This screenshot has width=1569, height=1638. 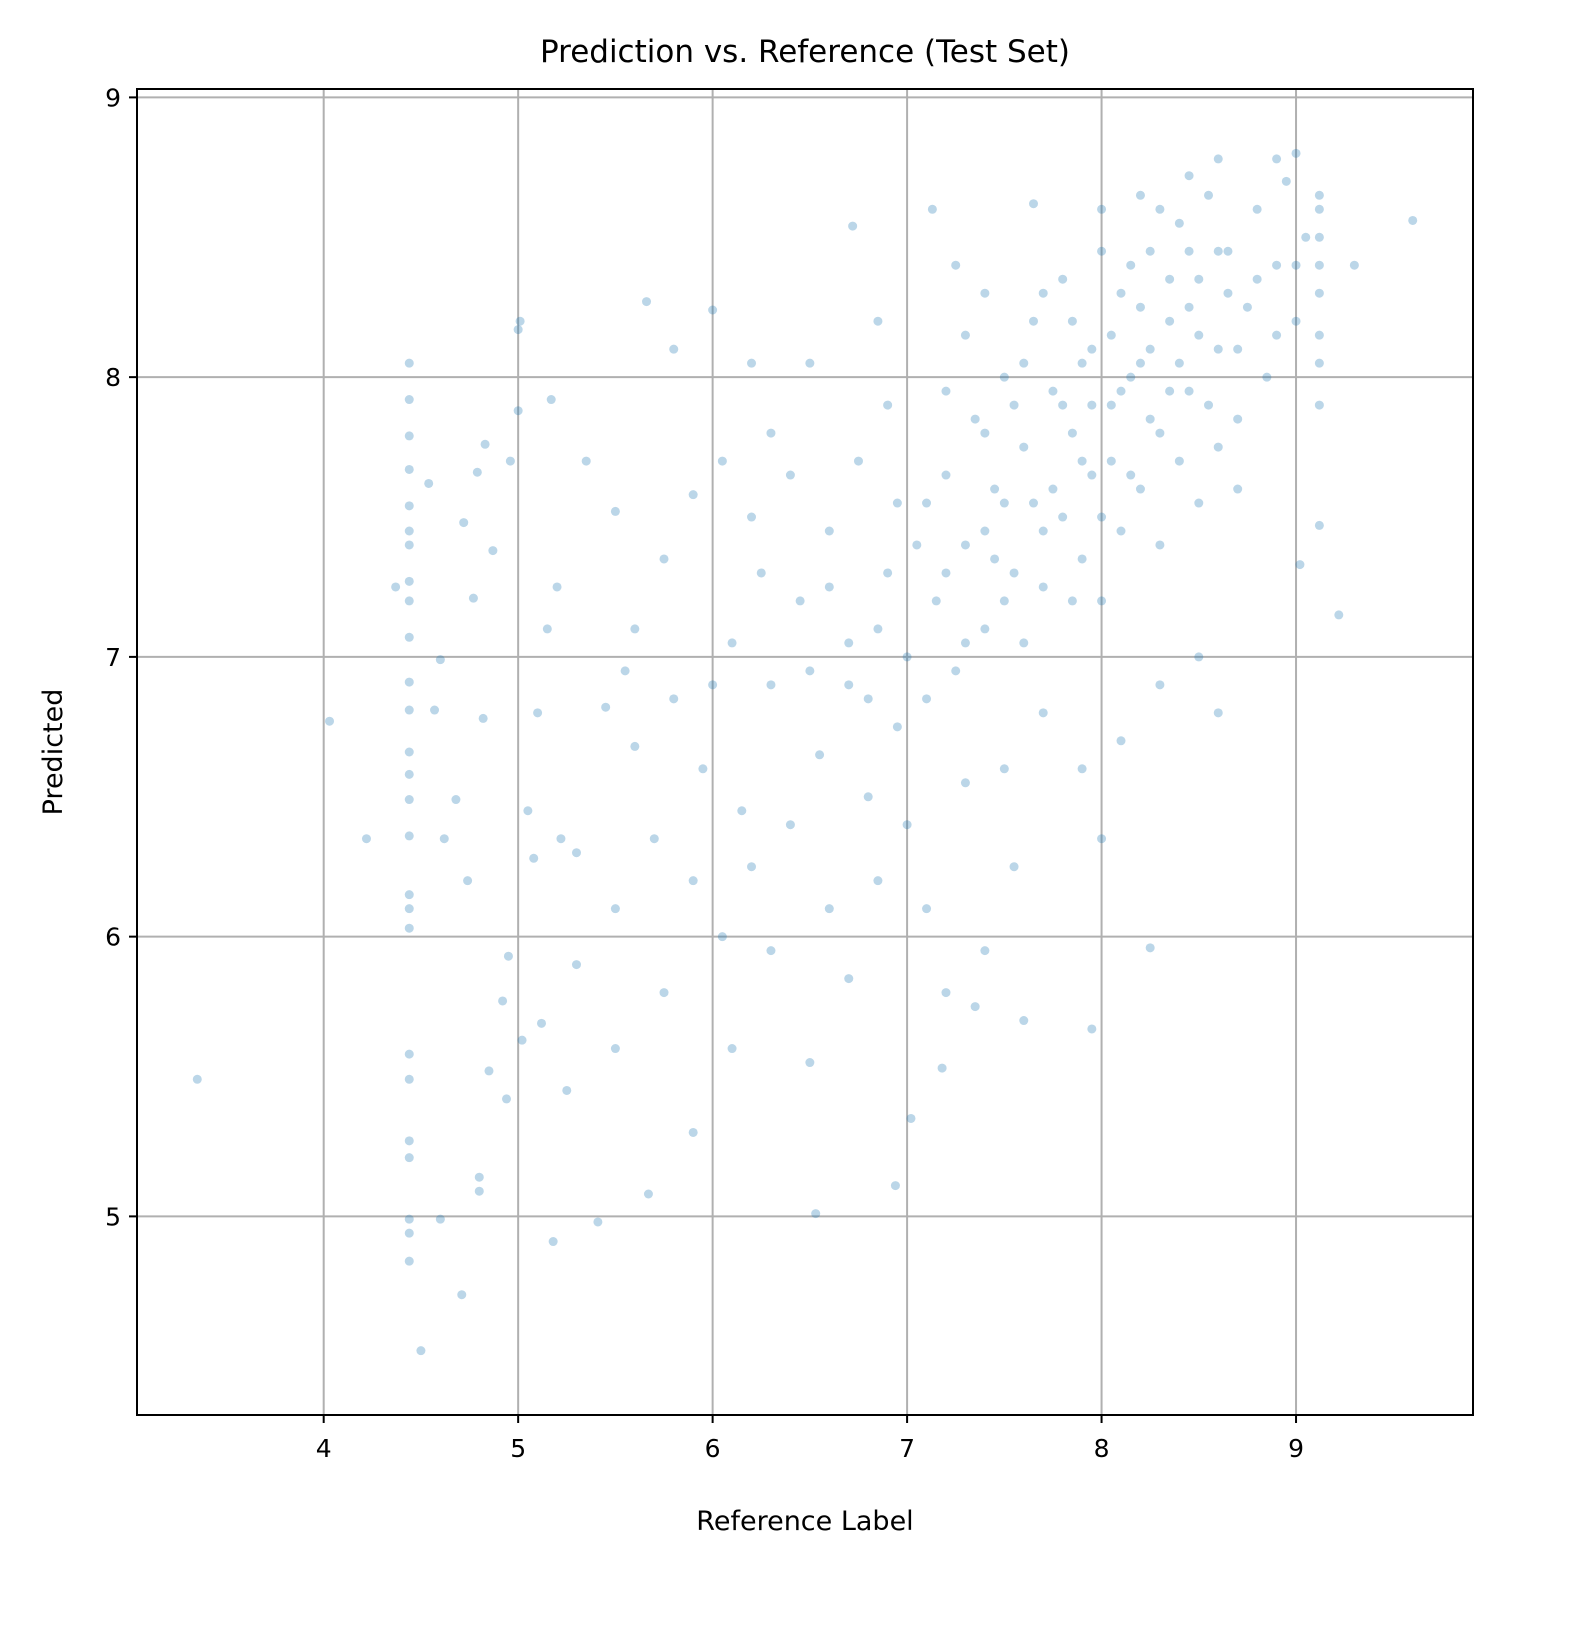 I want to click on x-tick-label: 7, so click(x=907, y=1448).